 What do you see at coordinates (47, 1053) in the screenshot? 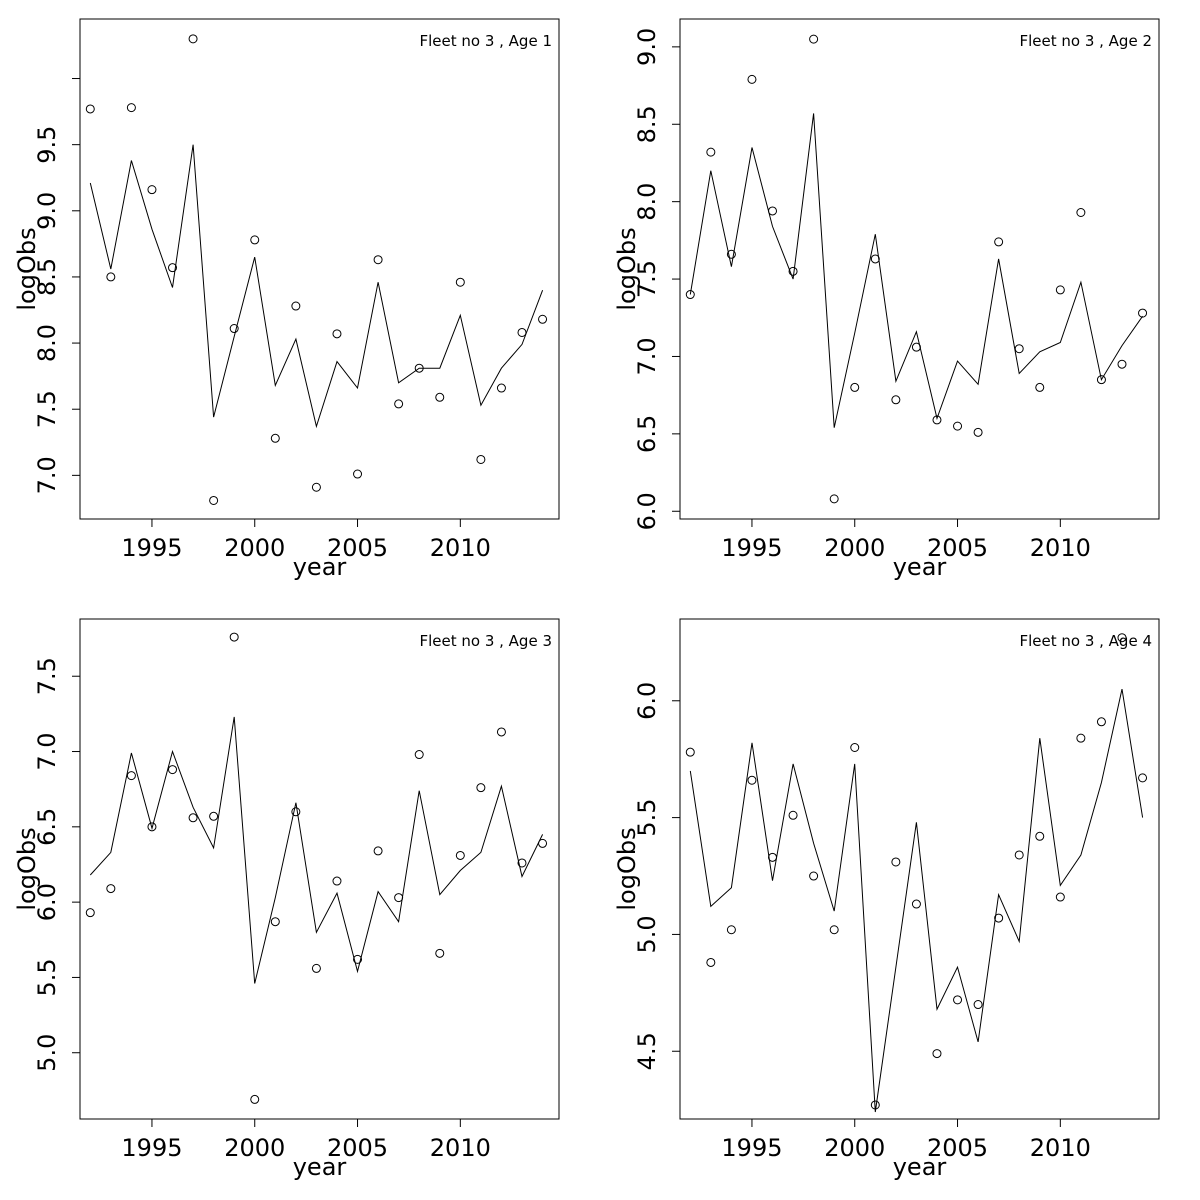
I see `y-tick-label: 5.0` at bounding box center [47, 1053].